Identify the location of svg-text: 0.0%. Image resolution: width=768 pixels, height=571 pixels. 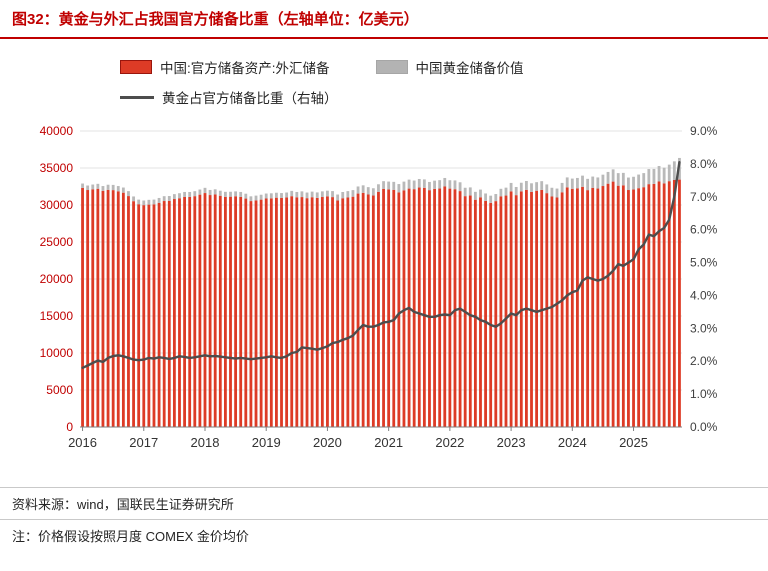
(704, 427).